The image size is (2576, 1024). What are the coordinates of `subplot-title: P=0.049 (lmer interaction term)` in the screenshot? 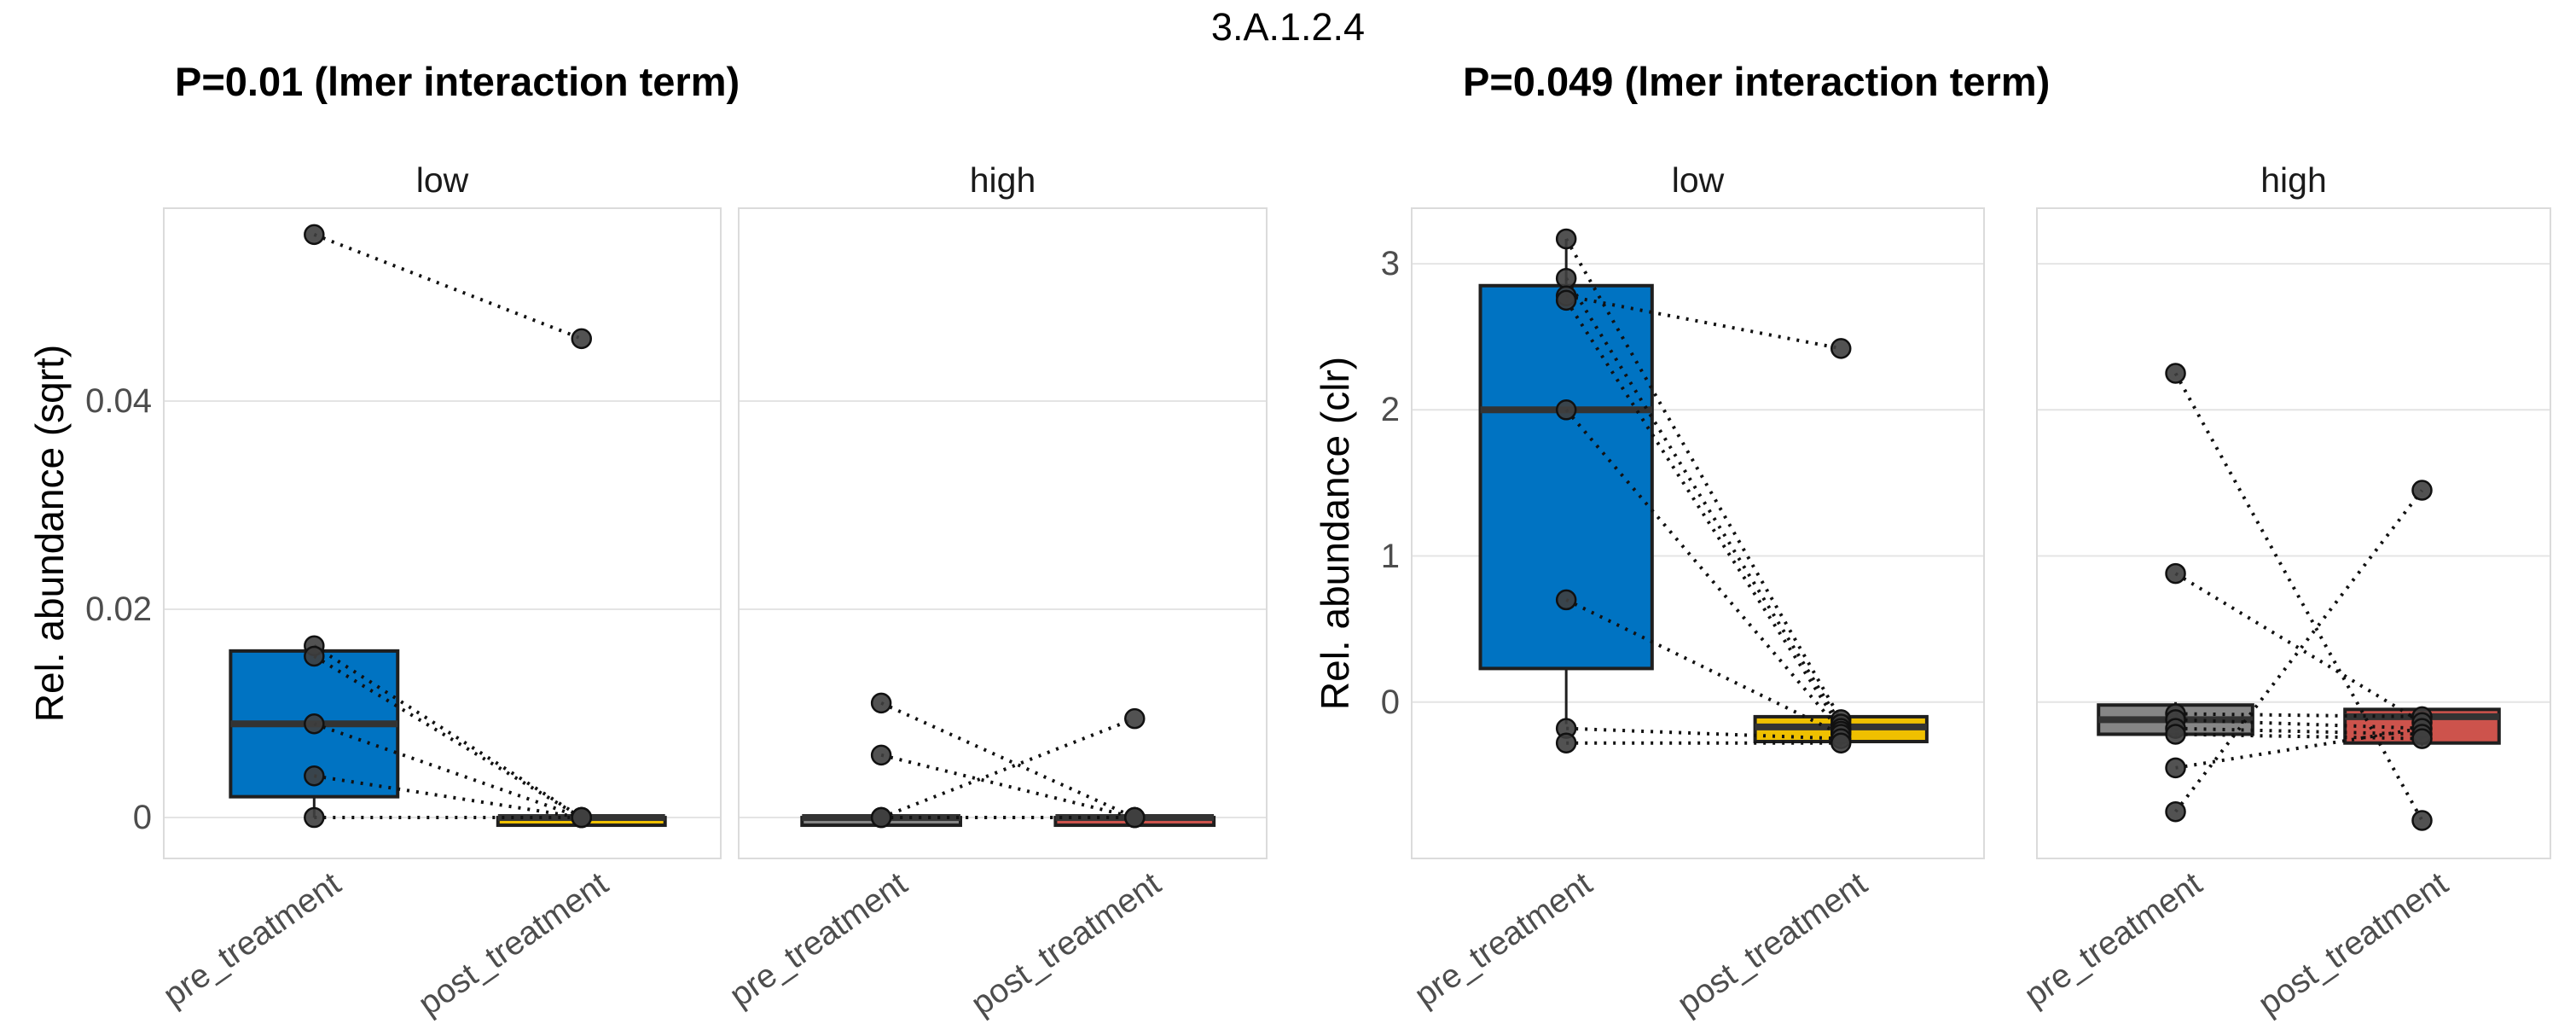 It's located at (1757, 81).